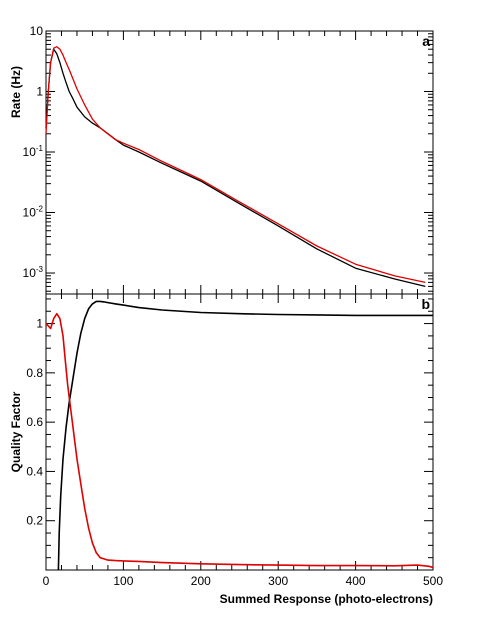 The width and height of the screenshot is (485, 618). I want to click on panel-b-y-tick-label: 0.8, so click(34, 373).